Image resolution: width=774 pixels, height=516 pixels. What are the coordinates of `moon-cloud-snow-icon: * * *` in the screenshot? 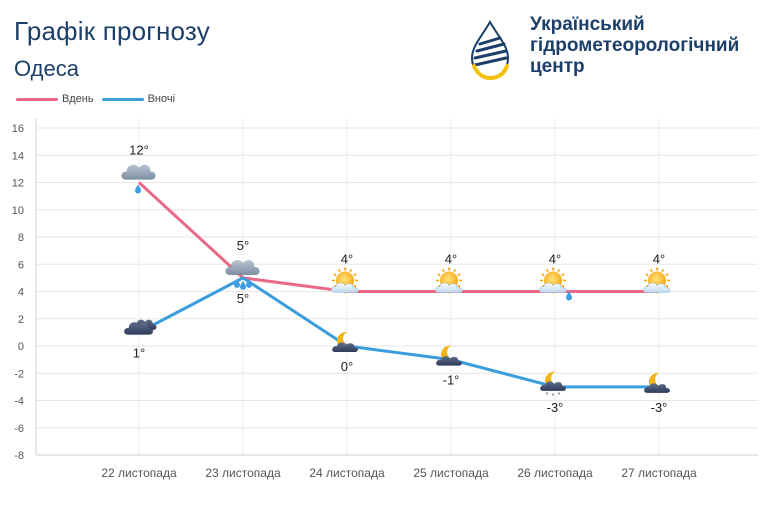 It's located at (553, 385).